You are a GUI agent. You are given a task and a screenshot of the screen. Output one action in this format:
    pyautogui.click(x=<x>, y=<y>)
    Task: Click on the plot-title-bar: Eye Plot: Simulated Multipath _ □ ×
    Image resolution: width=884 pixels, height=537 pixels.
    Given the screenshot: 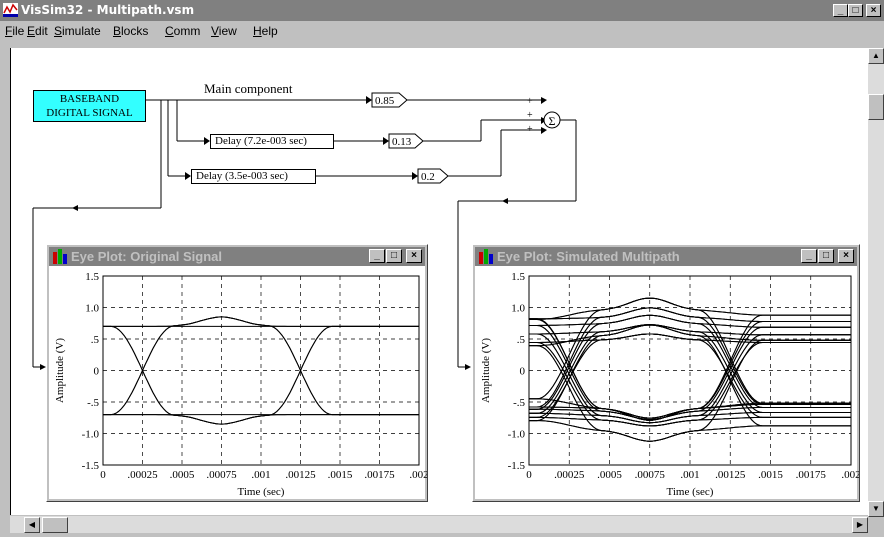 What is the action you would take?
    pyautogui.click(x=666, y=256)
    